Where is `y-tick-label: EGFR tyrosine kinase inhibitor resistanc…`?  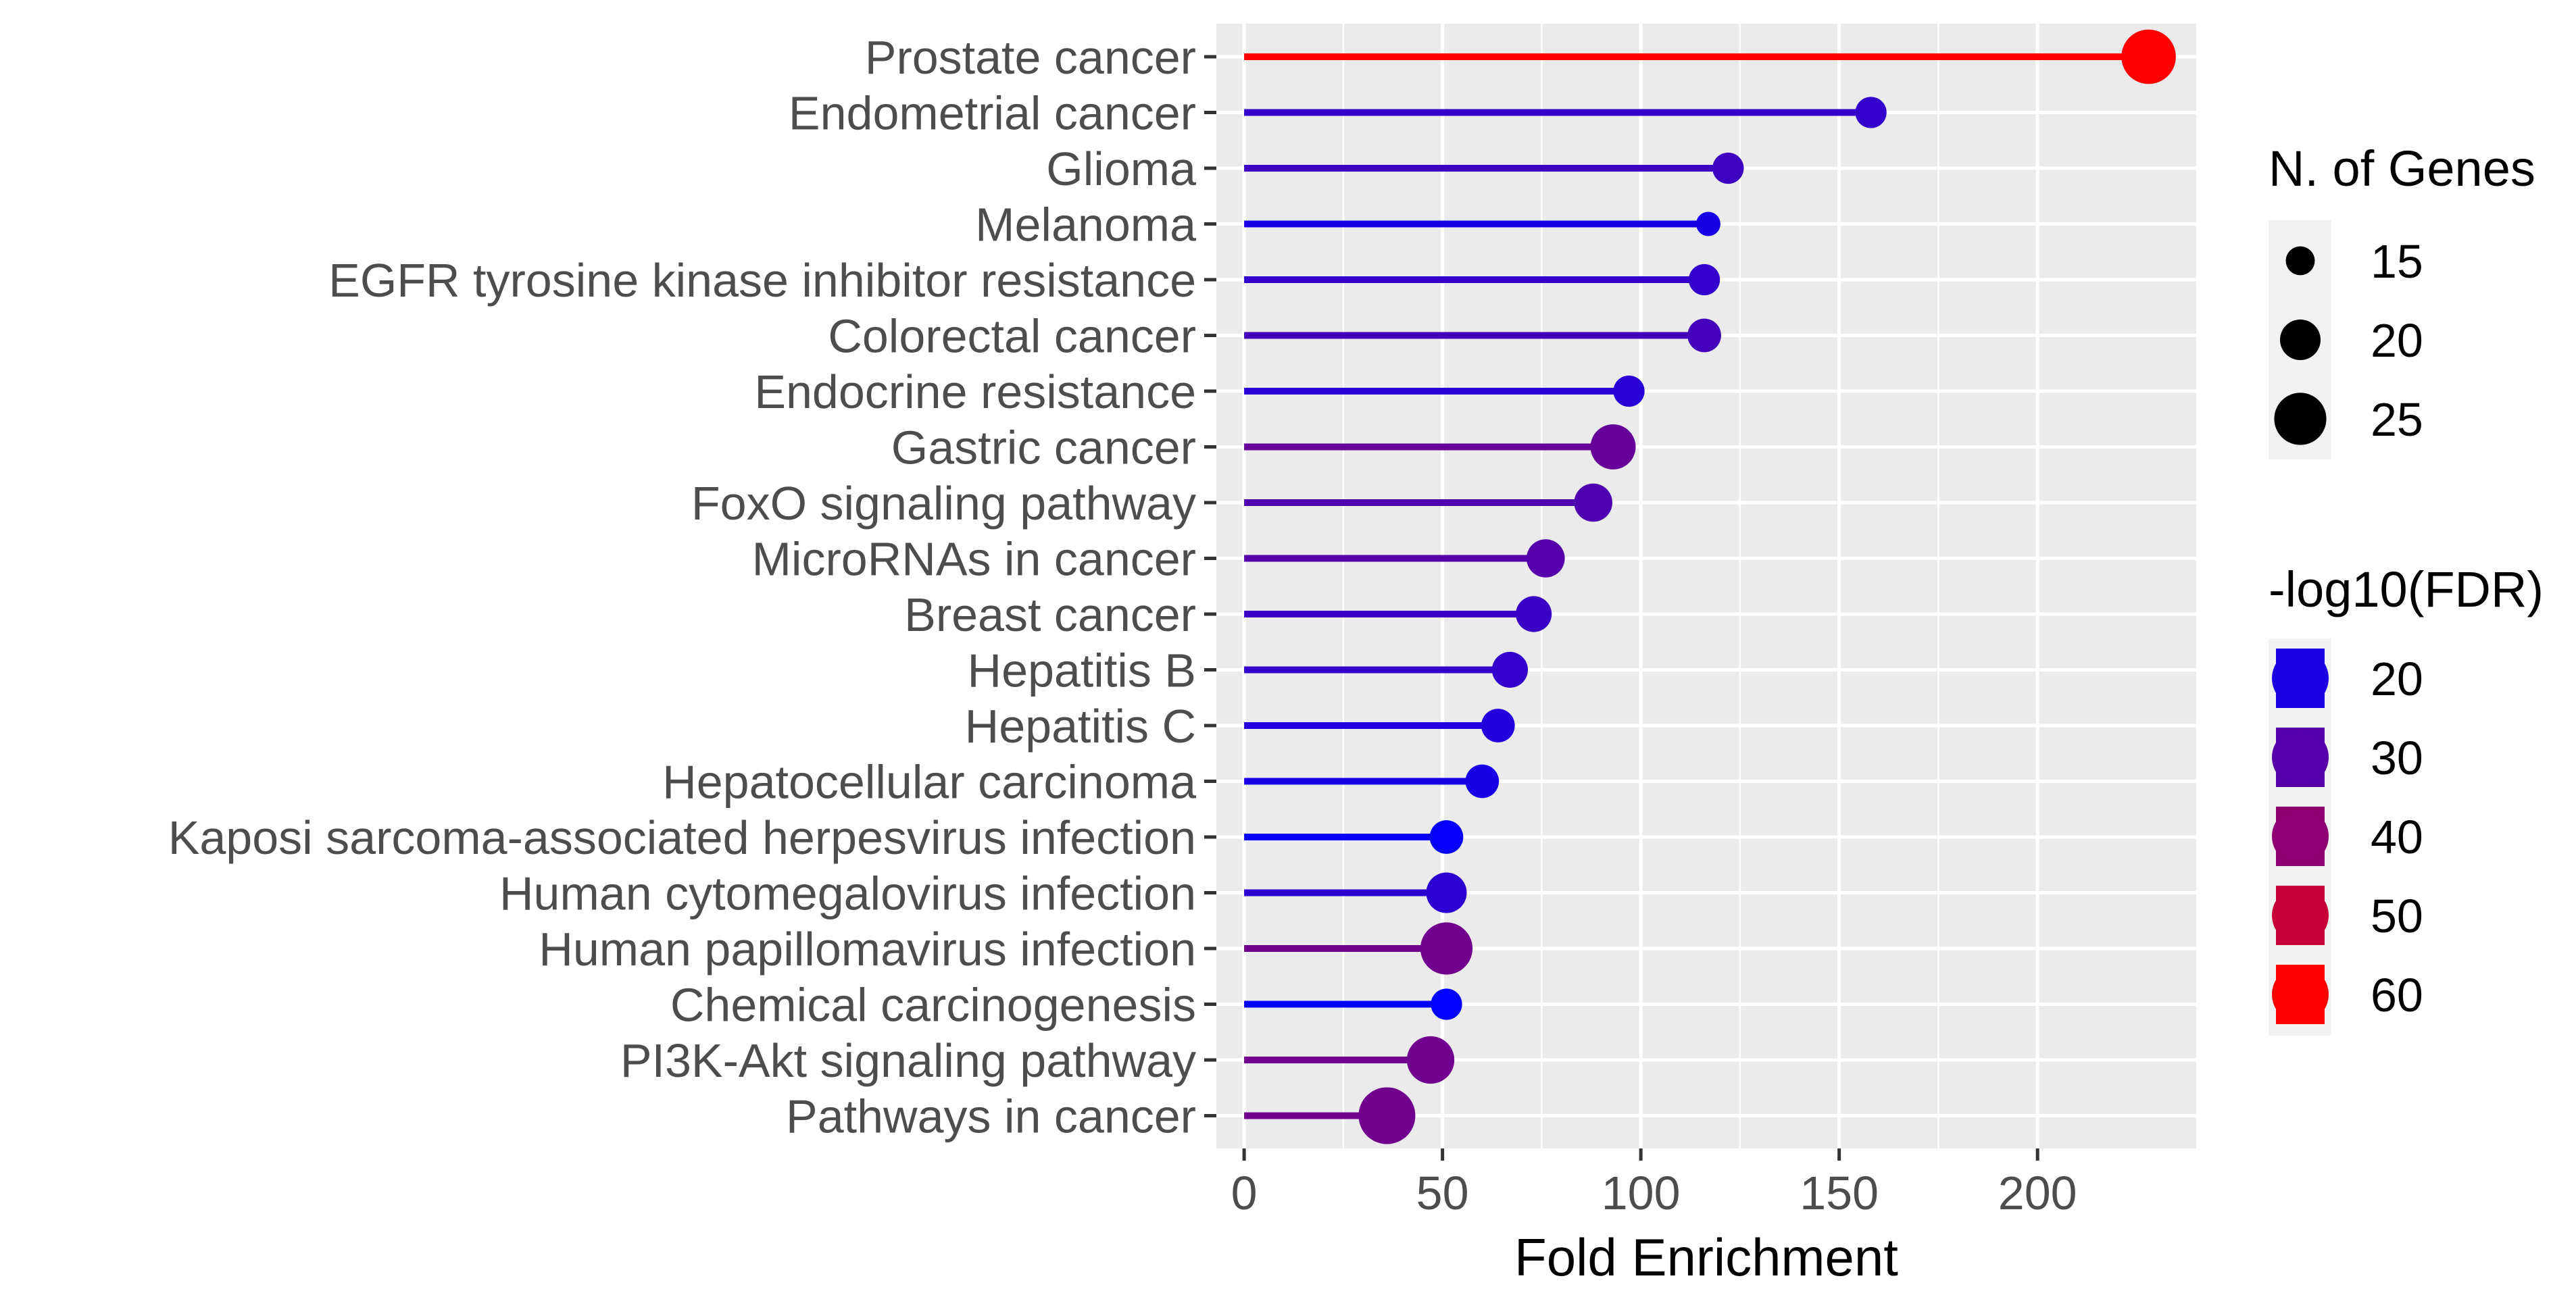
y-tick-label: EGFR tyrosine kinase inhibitor resistanc… is located at coordinates (762, 280).